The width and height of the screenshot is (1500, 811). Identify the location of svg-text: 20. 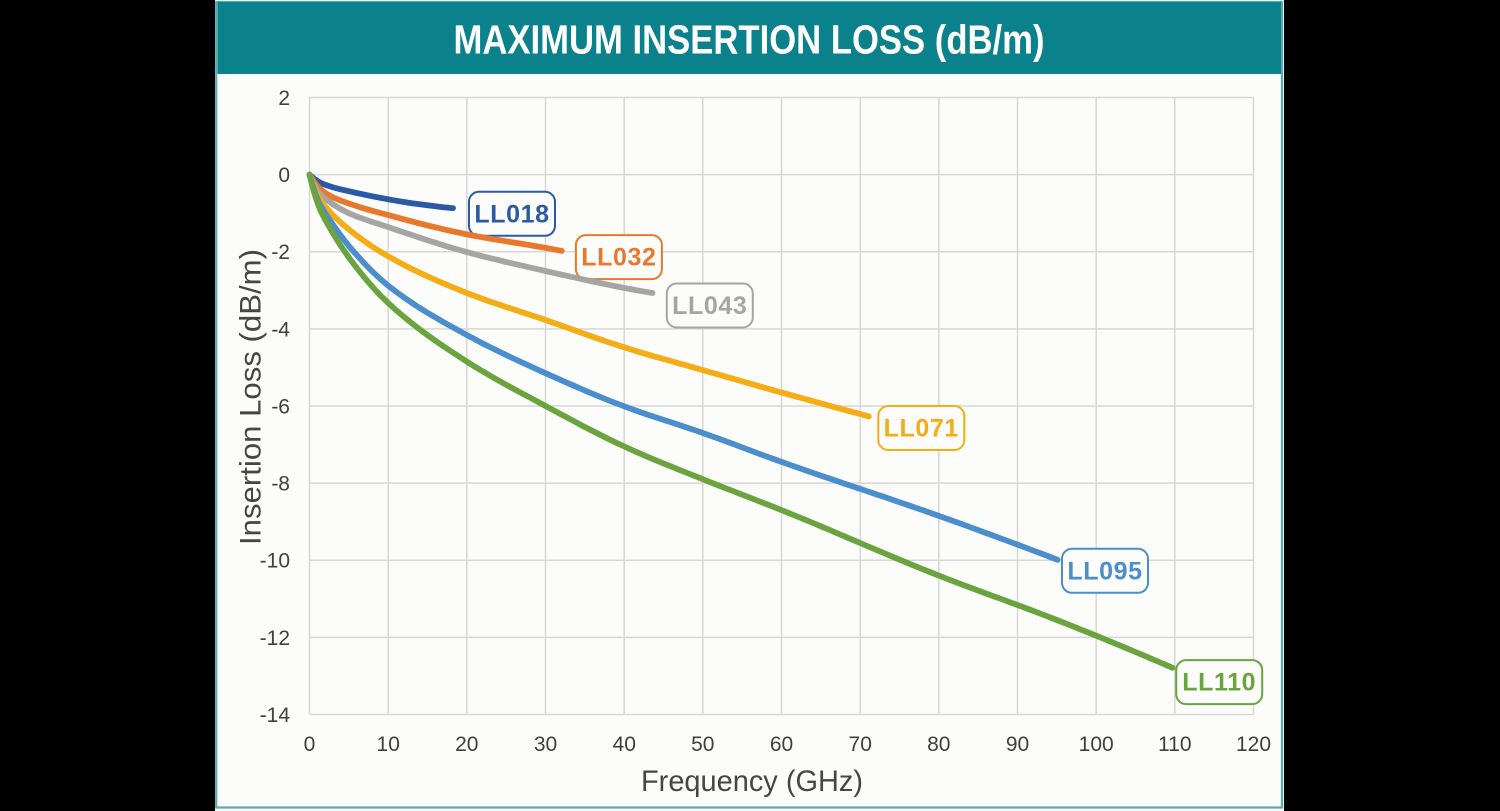
(466, 744).